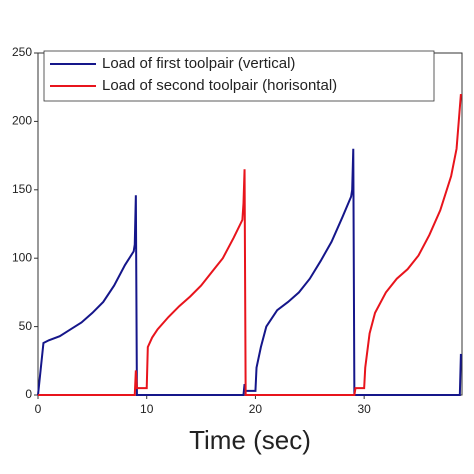  Describe the element at coordinates (28, 394) in the screenshot. I see `y-tick-label: 0` at that location.